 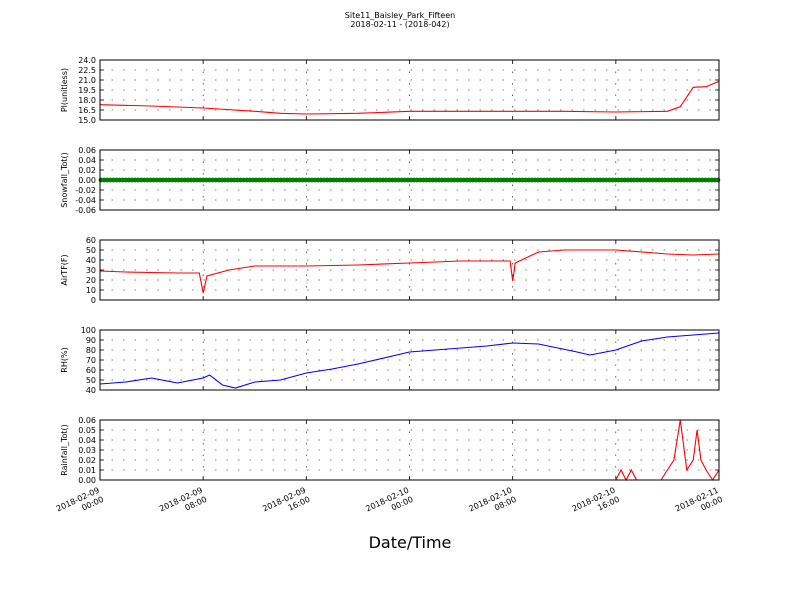 What do you see at coordinates (87, 470) in the screenshot?
I see `panel-5-y-tick-label: 0.01` at bounding box center [87, 470].